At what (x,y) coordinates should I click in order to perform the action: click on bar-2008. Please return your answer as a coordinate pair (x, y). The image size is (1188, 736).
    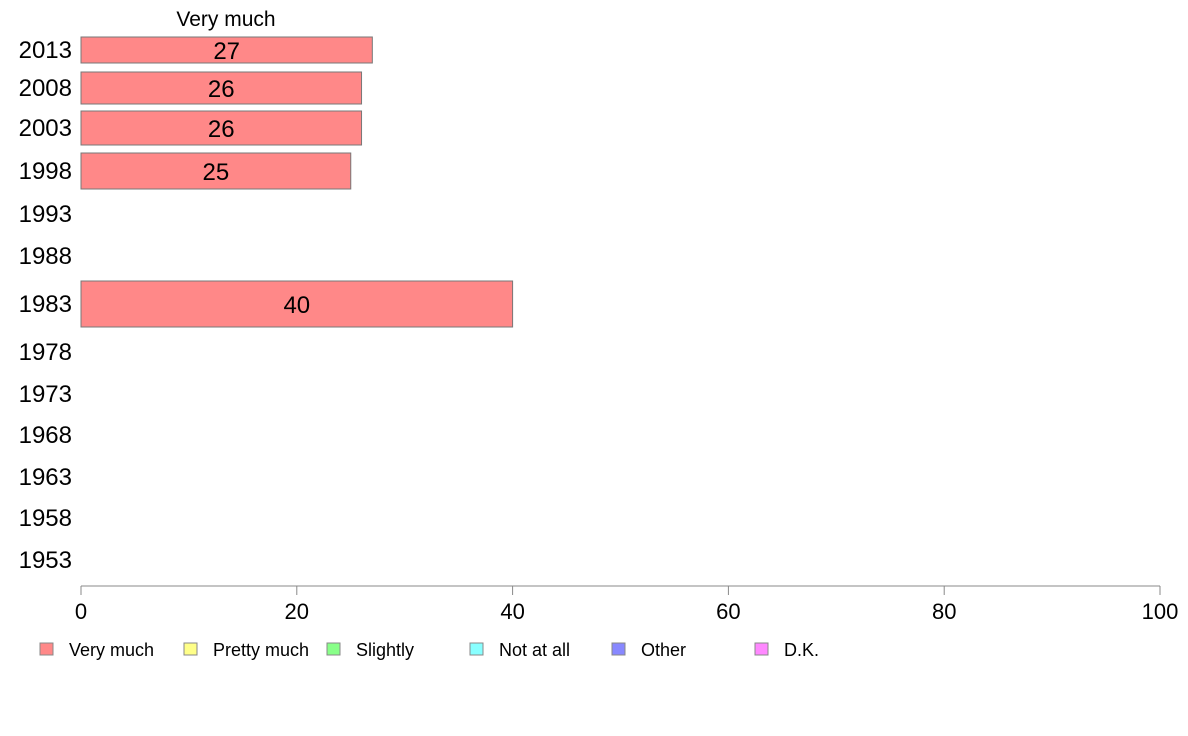
    Looking at the image, I should click on (221, 88).